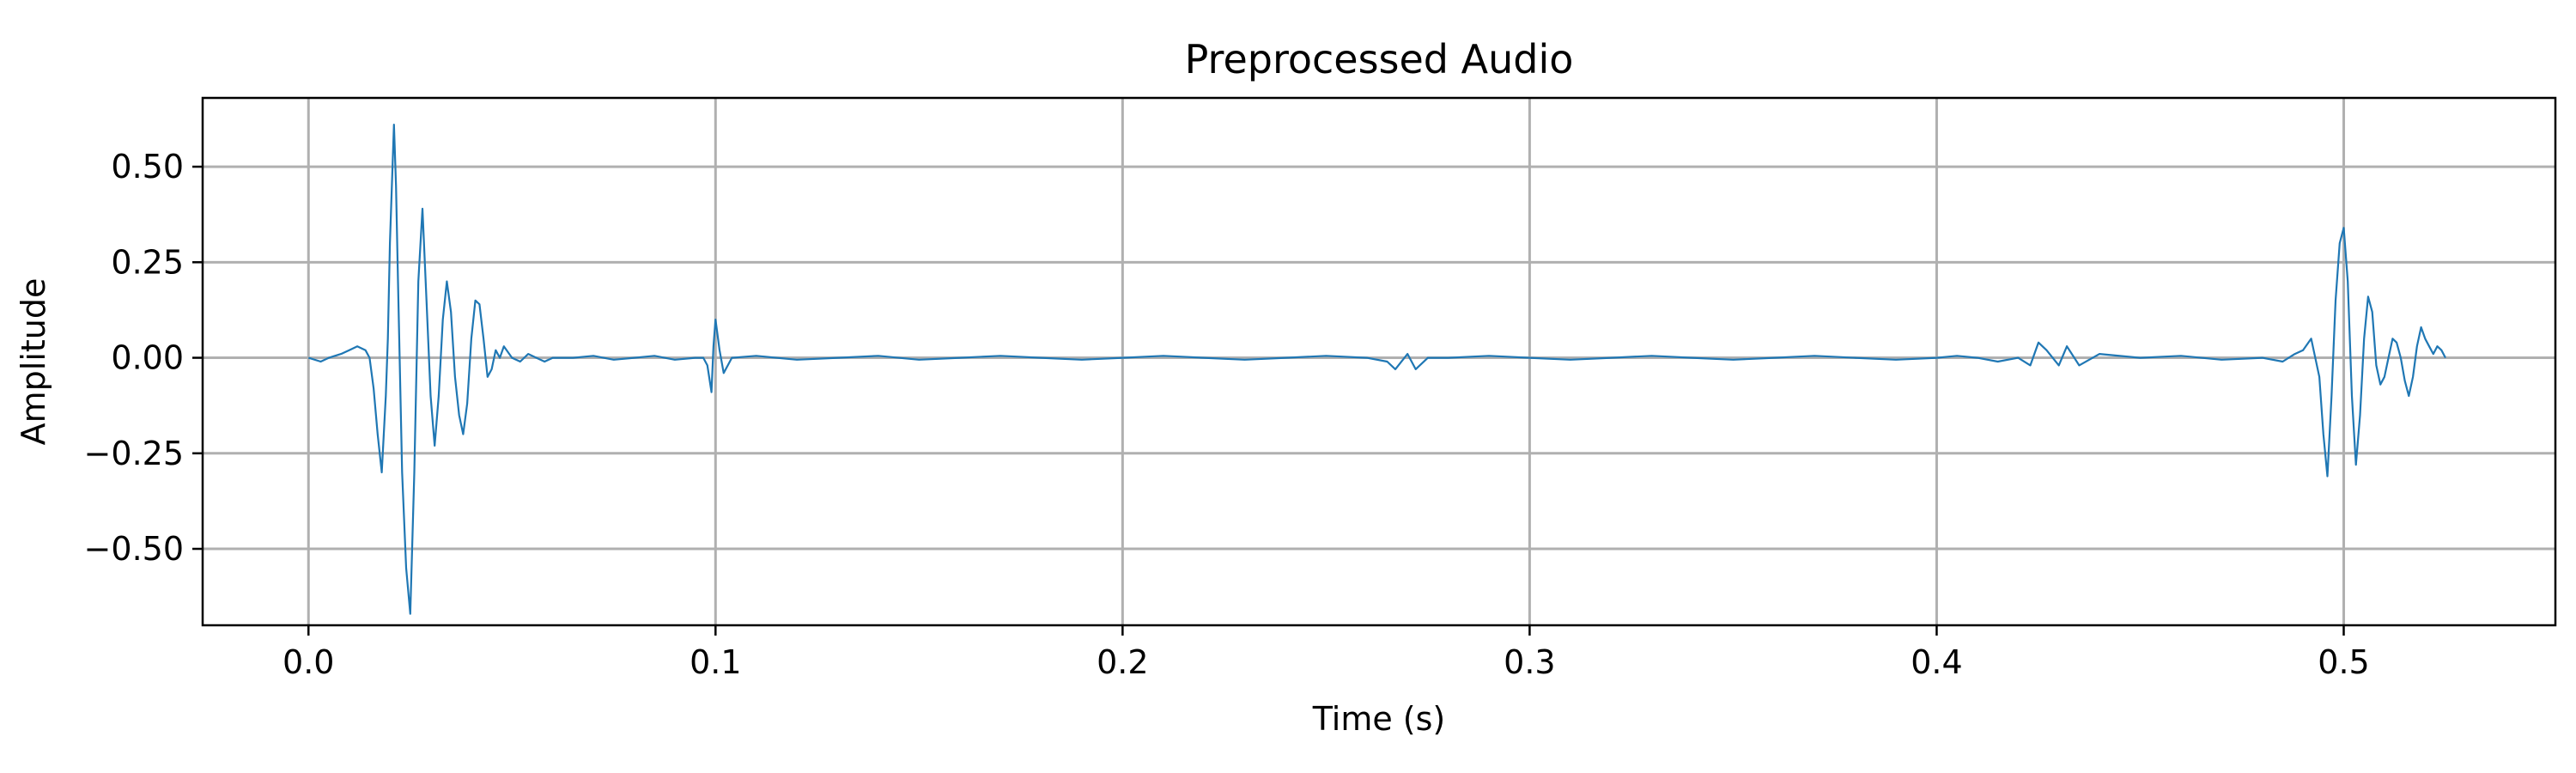  I want to click on x-tick-label: 0.3, so click(1529, 662).